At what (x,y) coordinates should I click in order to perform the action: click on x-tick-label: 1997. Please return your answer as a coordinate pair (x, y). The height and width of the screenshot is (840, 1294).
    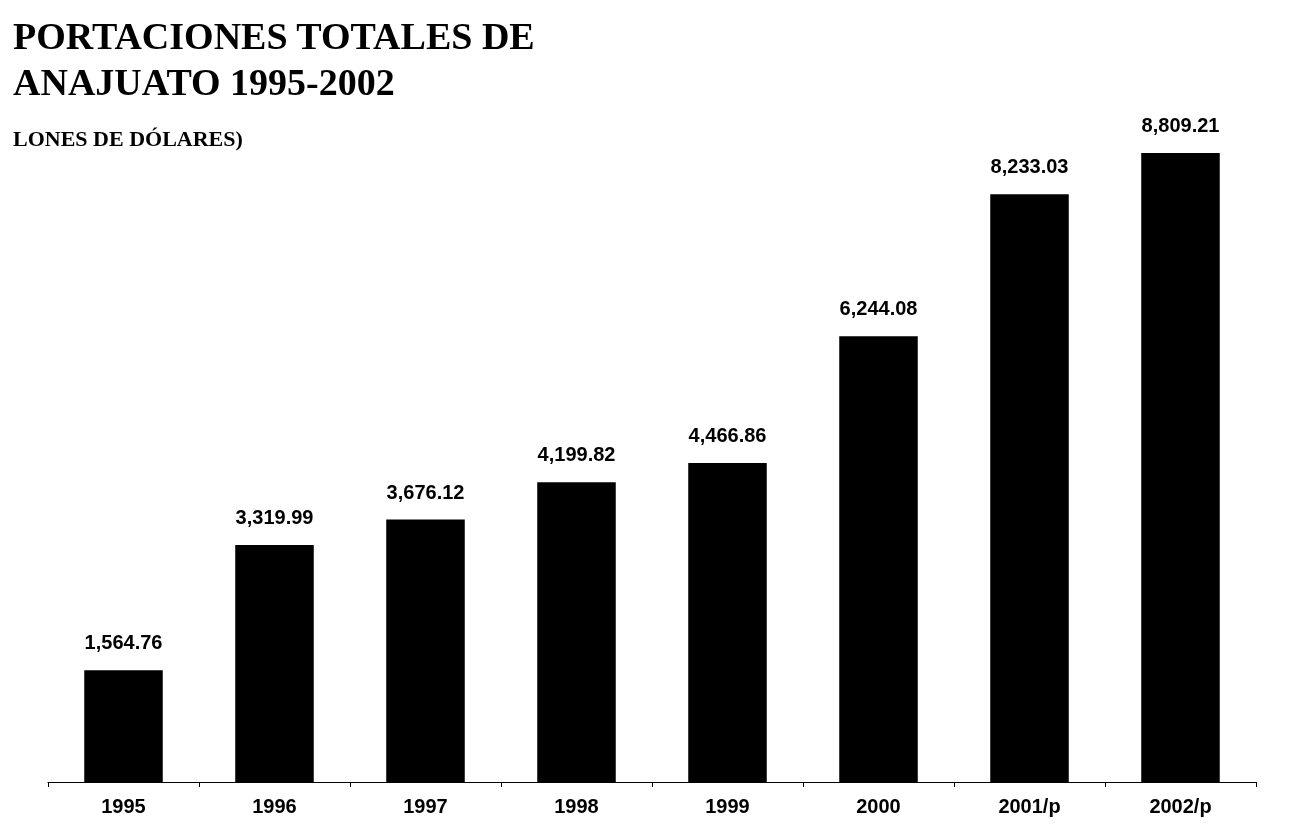
    Looking at the image, I should click on (425, 806).